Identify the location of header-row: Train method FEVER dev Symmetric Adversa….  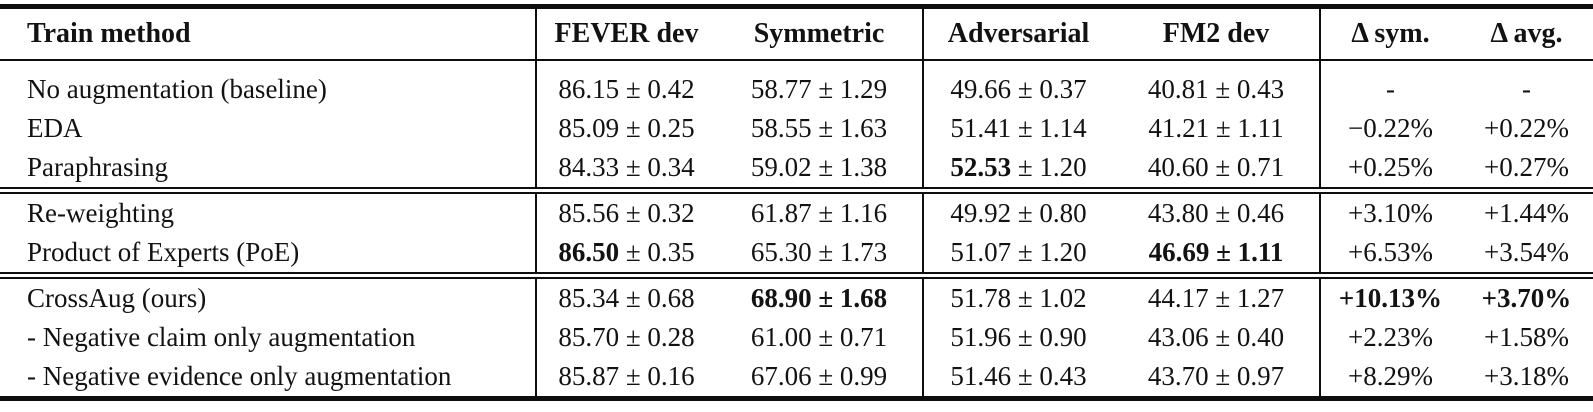
(796, 33).